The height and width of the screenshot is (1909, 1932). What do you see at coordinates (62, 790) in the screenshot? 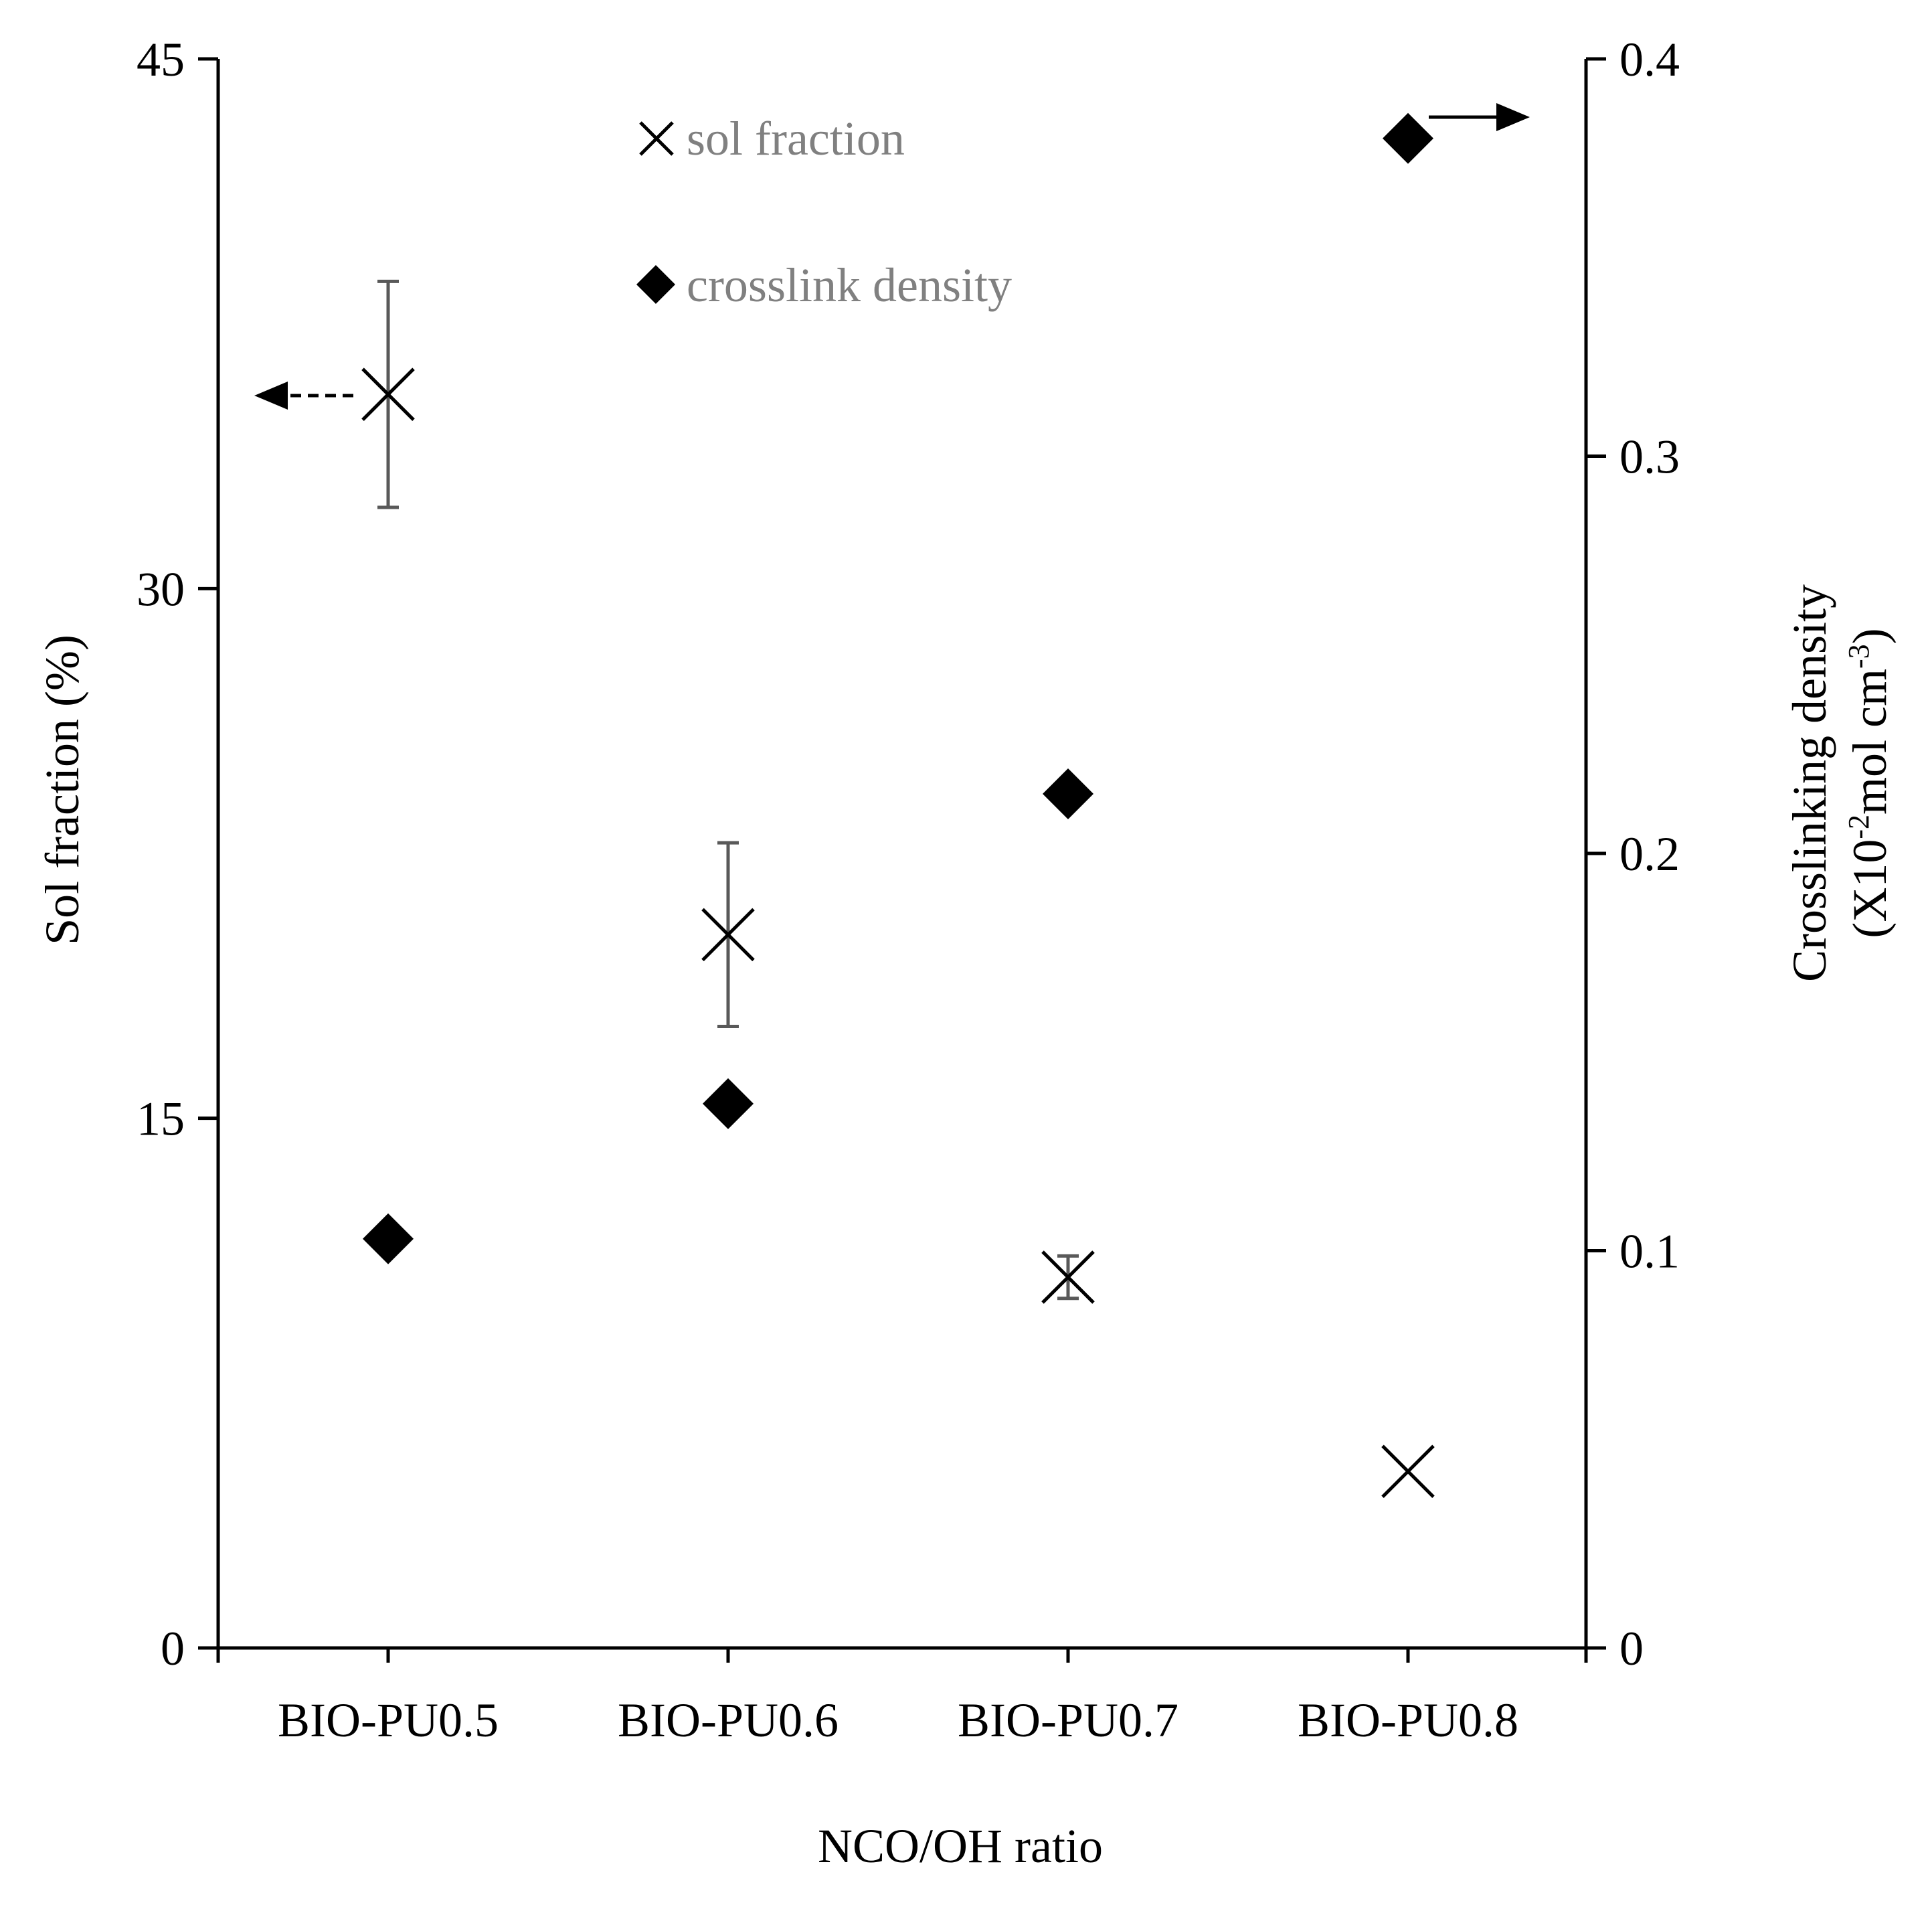
I see `left-y-axis-title: Sol fraction (%)` at bounding box center [62, 790].